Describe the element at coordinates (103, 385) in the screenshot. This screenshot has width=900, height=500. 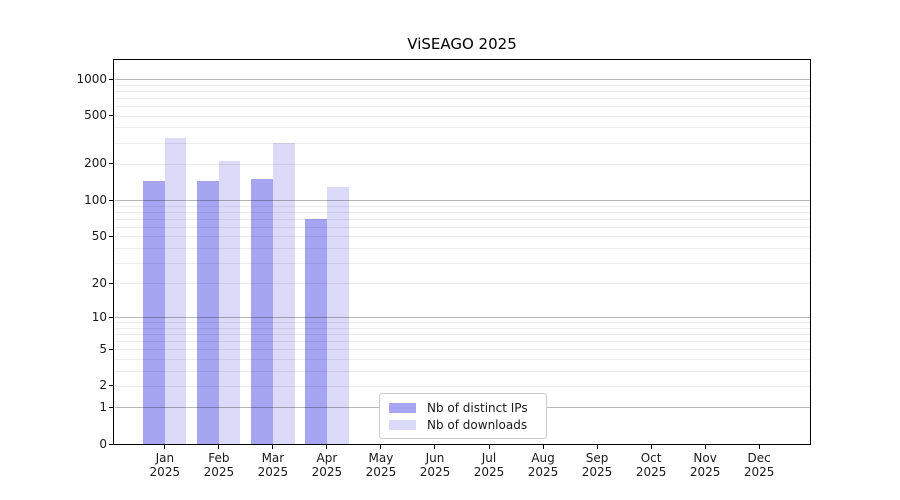
I see `y-tick-label: 2` at that location.